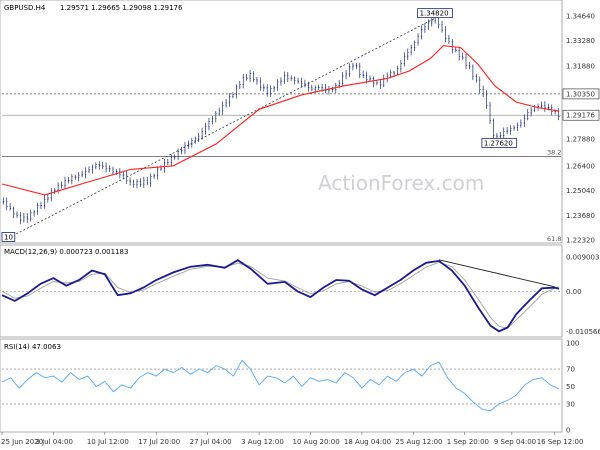 This screenshot has width=600, height=450. What do you see at coordinates (418, 442) in the screenshot?
I see `x-tick-label: 25 Aug 12:00` at bounding box center [418, 442].